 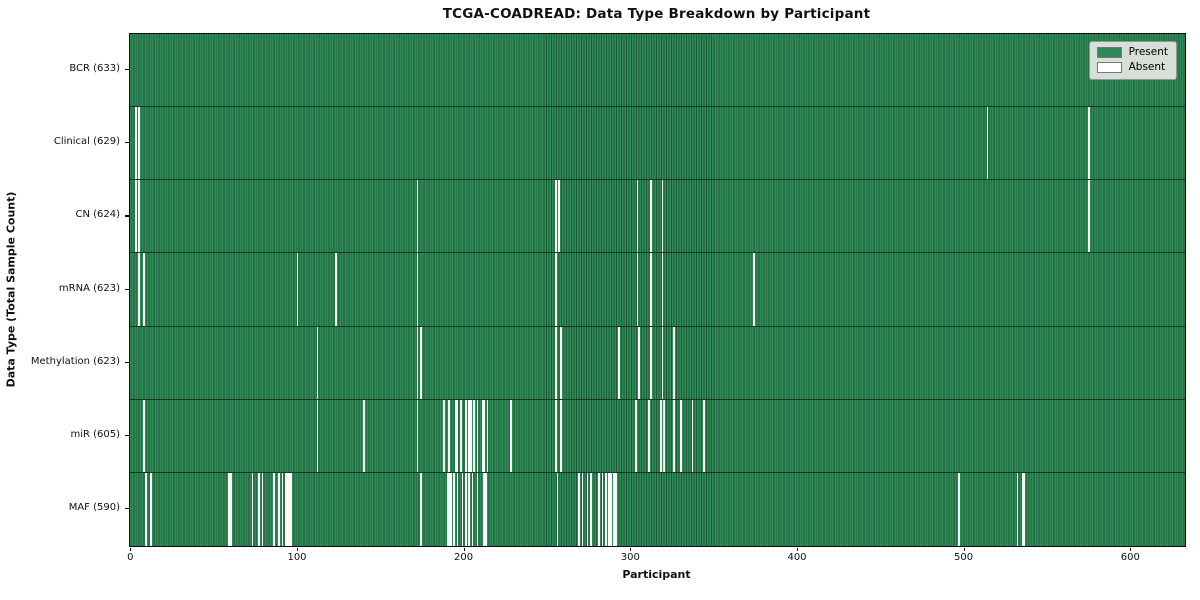 I want to click on legend-item-absent: Absent, so click(x=1132, y=67).